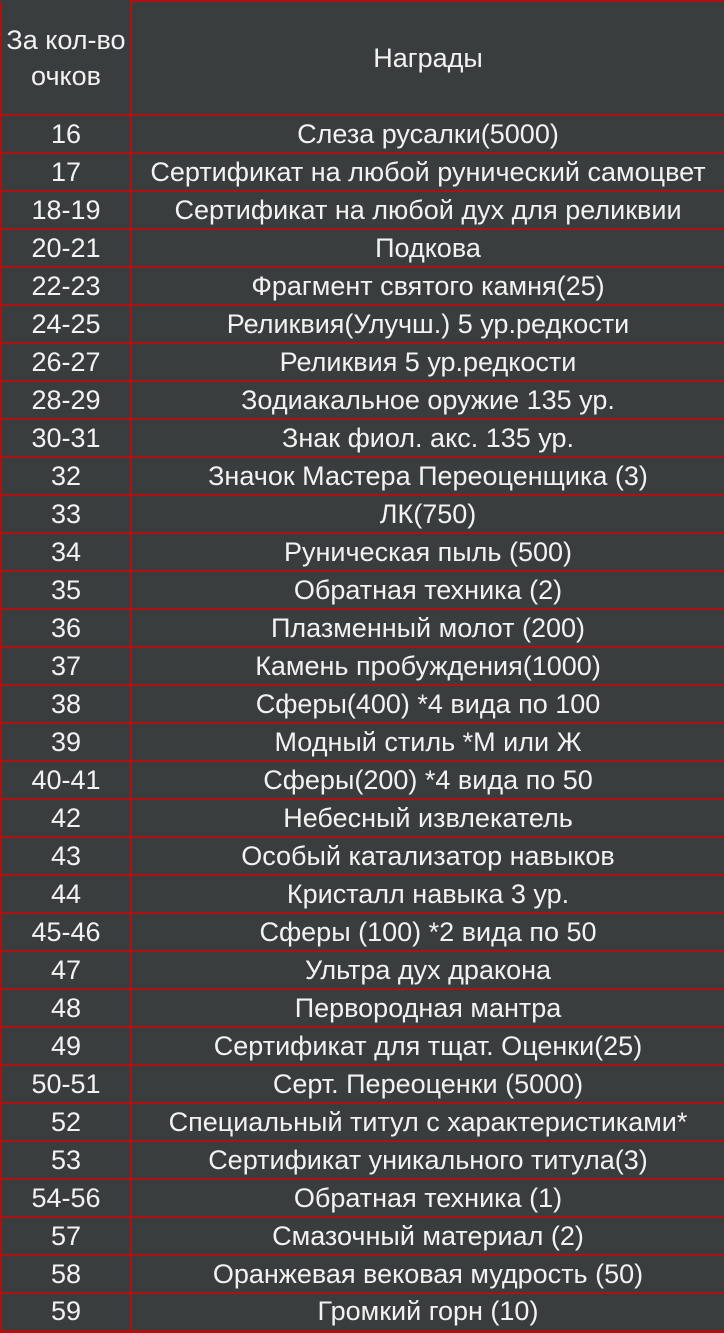 The height and width of the screenshot is (1333, 724). Describe the element at coordinates (66, 932) in the screenshot. I see `points-cell: 45-46` at that location.